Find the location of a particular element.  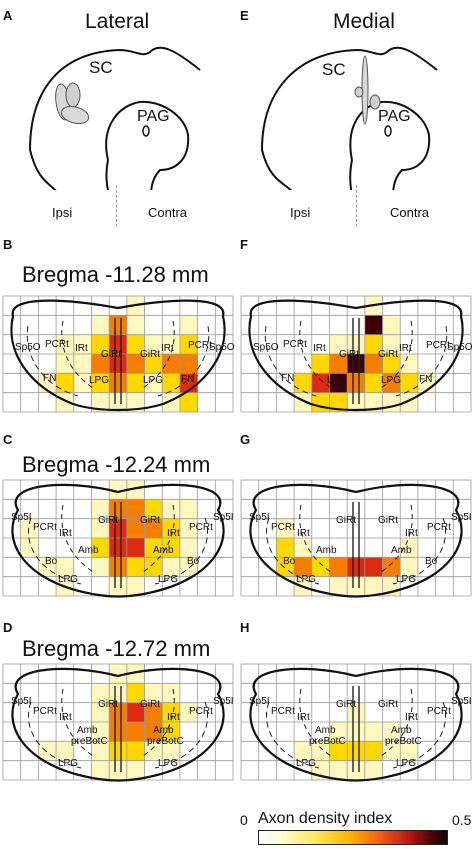

column-title-lateral: Lateral is located at coordinates (117, 21).